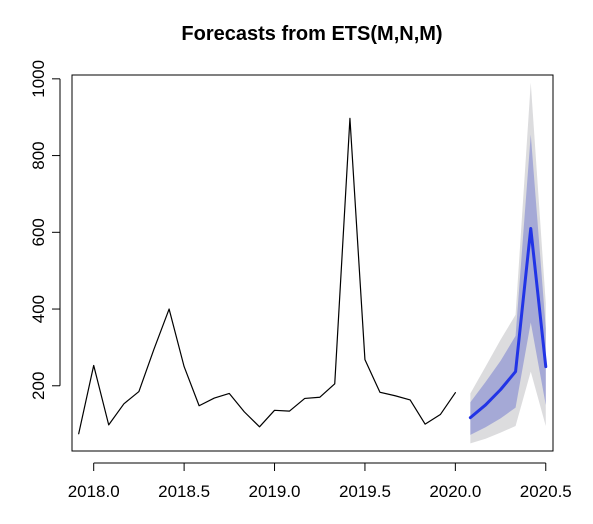 The image size is (593, 524). I want to click on x-tick-label: 2020.5, so click(546, 491).